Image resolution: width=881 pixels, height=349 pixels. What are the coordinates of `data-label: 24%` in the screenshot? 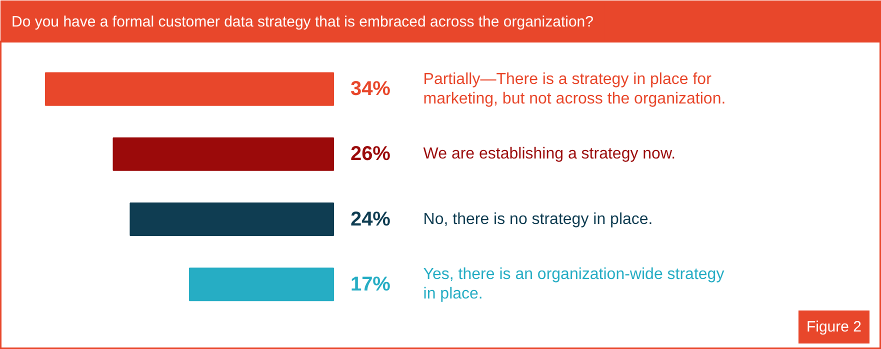 It's located at (370, 219).